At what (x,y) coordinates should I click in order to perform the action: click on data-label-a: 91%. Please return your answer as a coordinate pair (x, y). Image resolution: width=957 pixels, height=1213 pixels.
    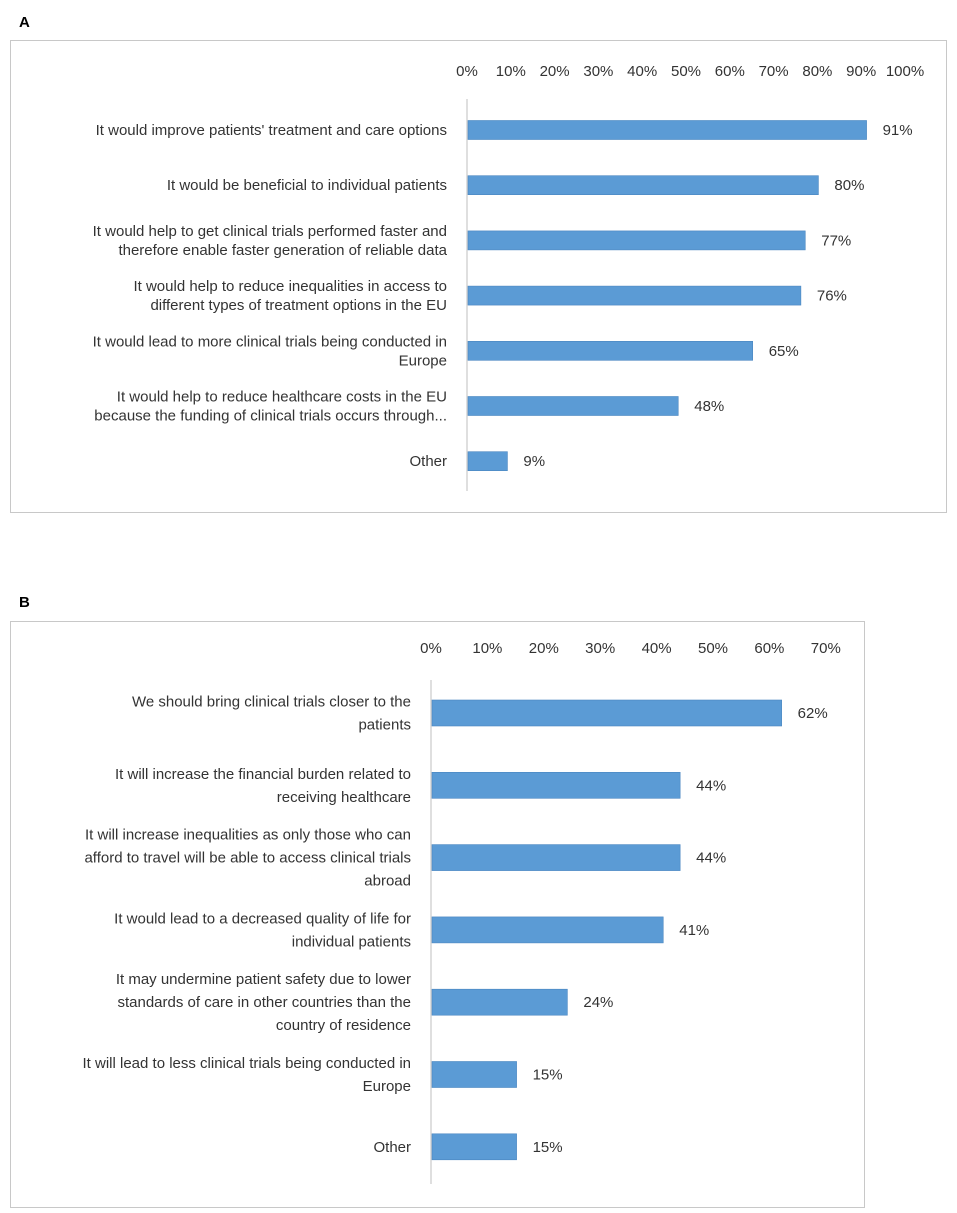
    Looking at the image, I should click on (898, 130).